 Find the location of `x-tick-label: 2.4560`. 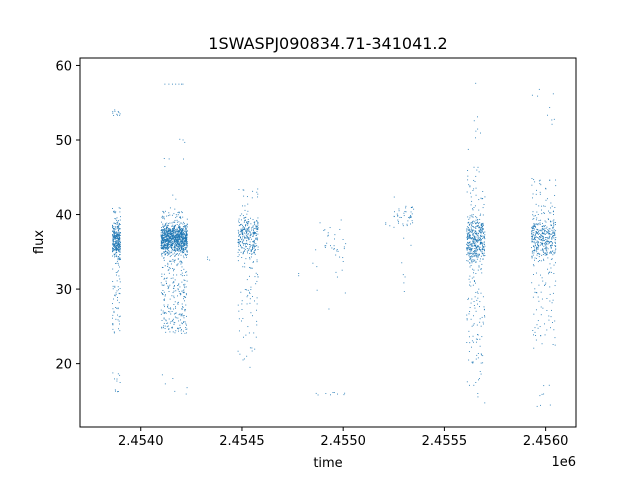

x-tick-label: 2.4560 is located at coordinates (546, 441).